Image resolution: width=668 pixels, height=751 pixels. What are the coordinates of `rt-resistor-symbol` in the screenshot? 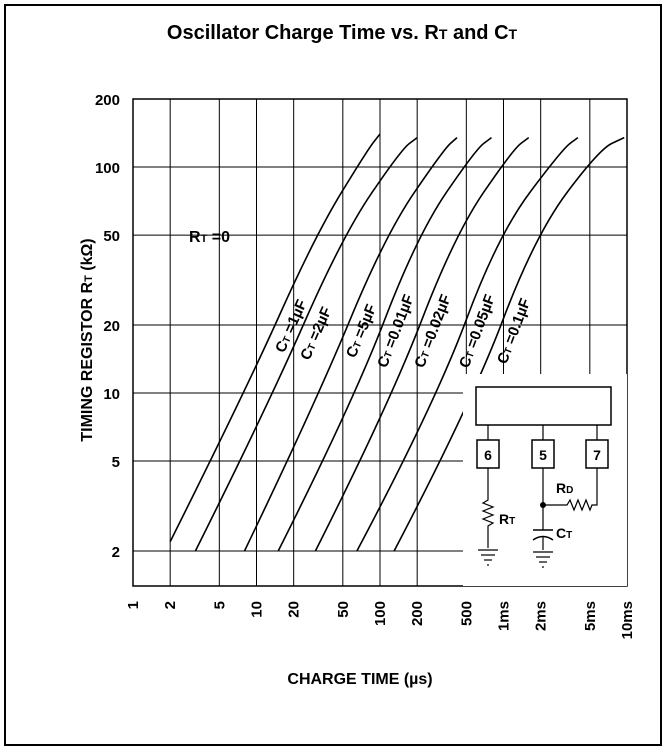 It's located at (488, 508).